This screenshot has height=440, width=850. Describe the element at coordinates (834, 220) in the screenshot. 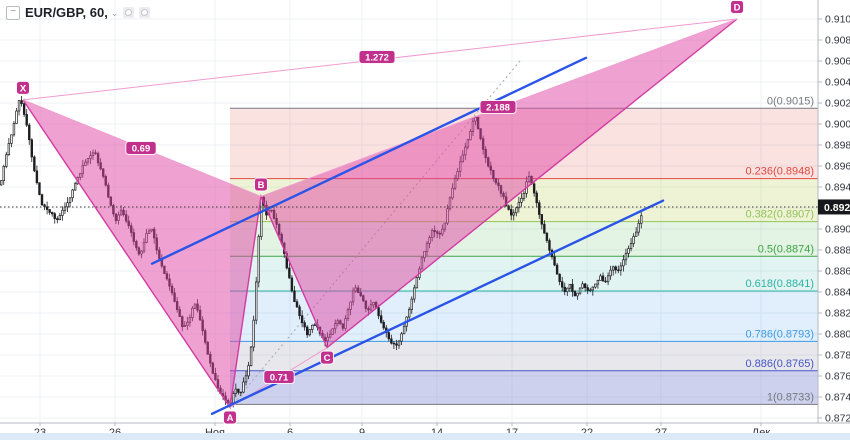

I see `price-axis` at that location.